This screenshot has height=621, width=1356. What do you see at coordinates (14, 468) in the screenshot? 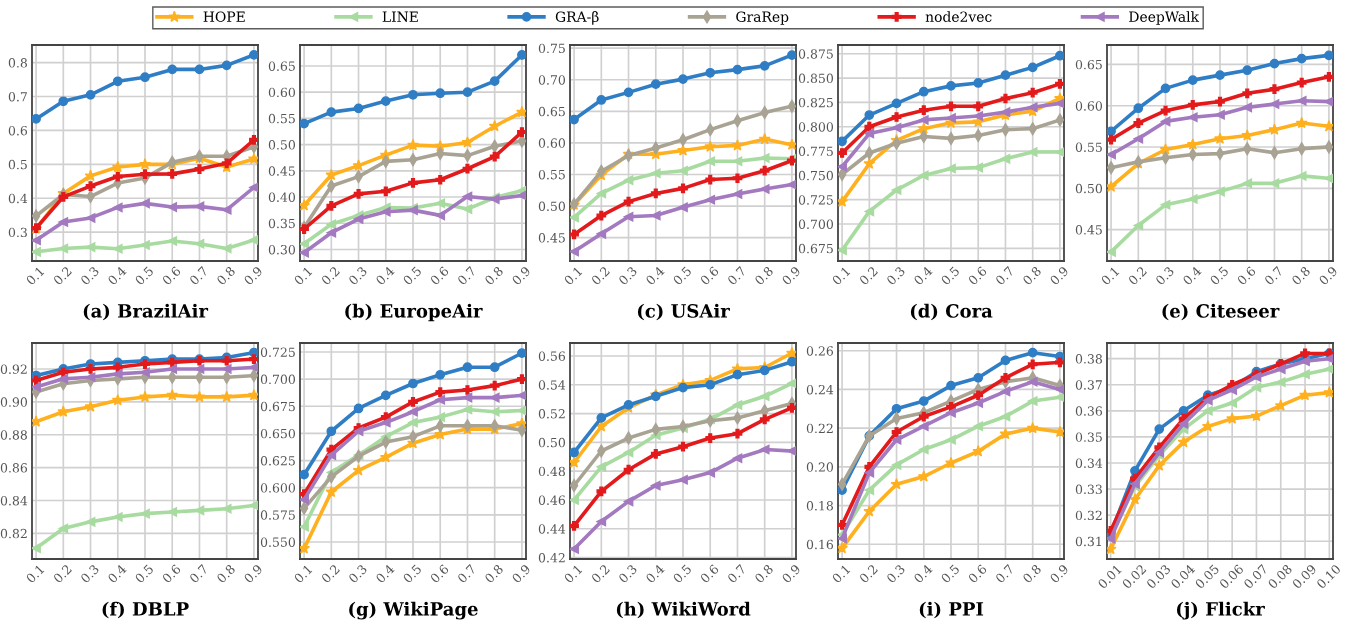
I see `y-tick-label: 0.86` at bounding box center [14, 468].